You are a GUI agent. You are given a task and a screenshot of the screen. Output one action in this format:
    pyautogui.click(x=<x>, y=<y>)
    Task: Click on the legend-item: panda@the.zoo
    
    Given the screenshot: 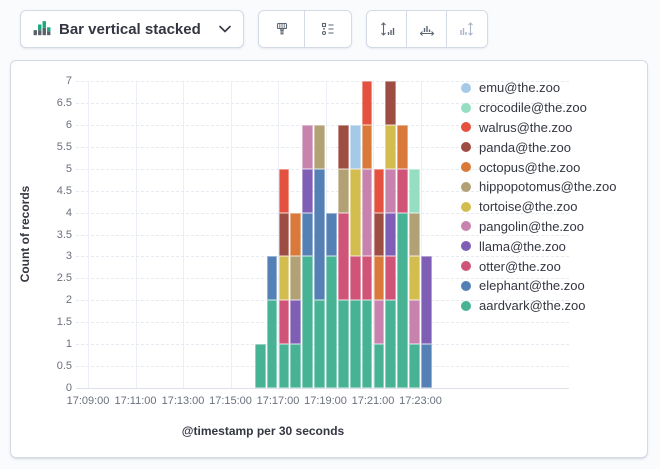 What is the action you would take?
    pyautogui.click(x=539, y=147)
    